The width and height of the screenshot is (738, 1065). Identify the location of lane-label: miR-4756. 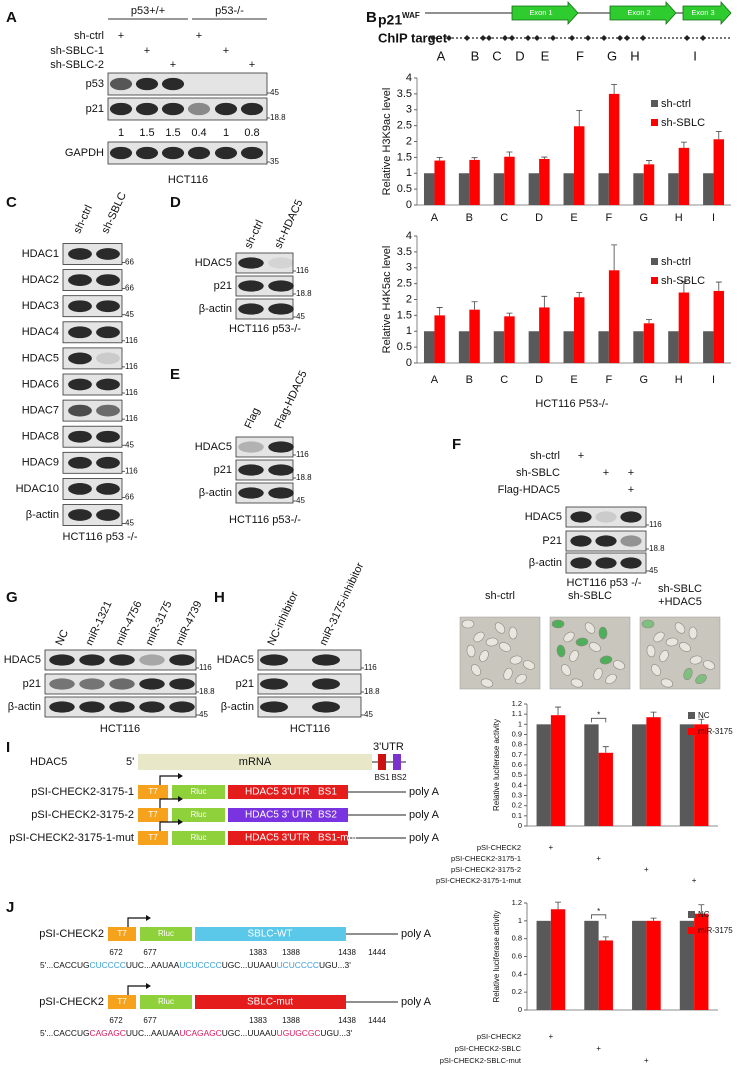
(128, 623).